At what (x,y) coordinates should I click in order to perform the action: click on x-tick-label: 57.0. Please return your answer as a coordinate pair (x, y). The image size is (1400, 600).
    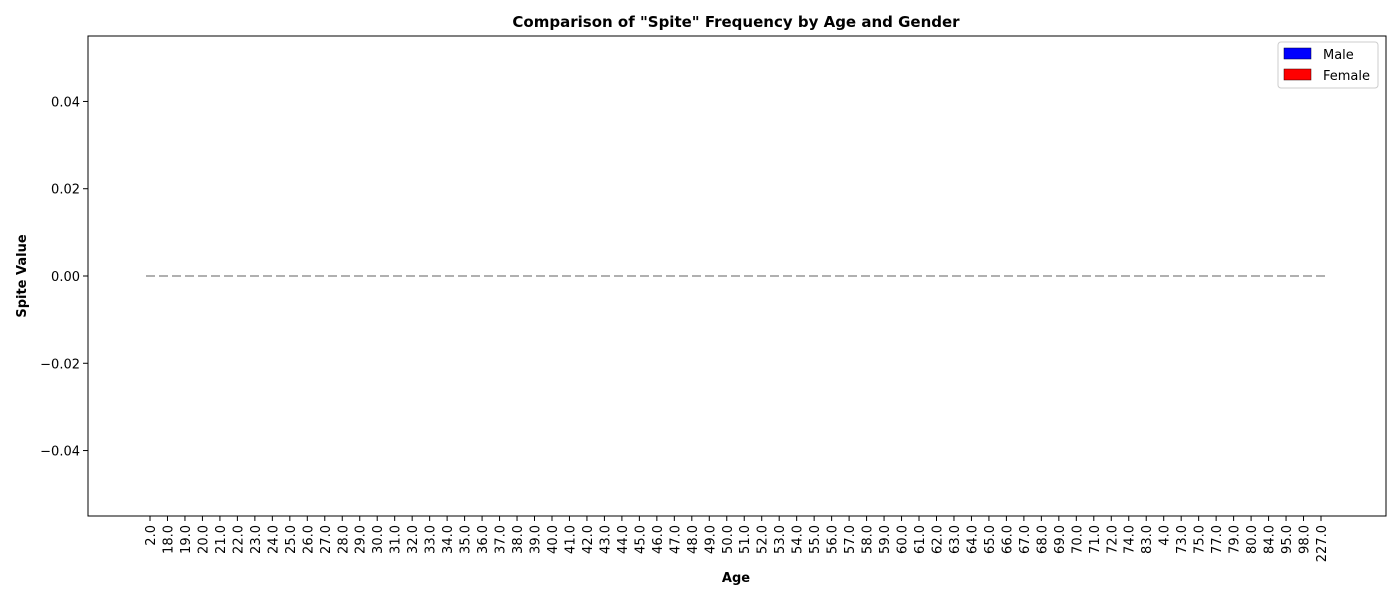
    Looking at the image, I should click on (850, 539).